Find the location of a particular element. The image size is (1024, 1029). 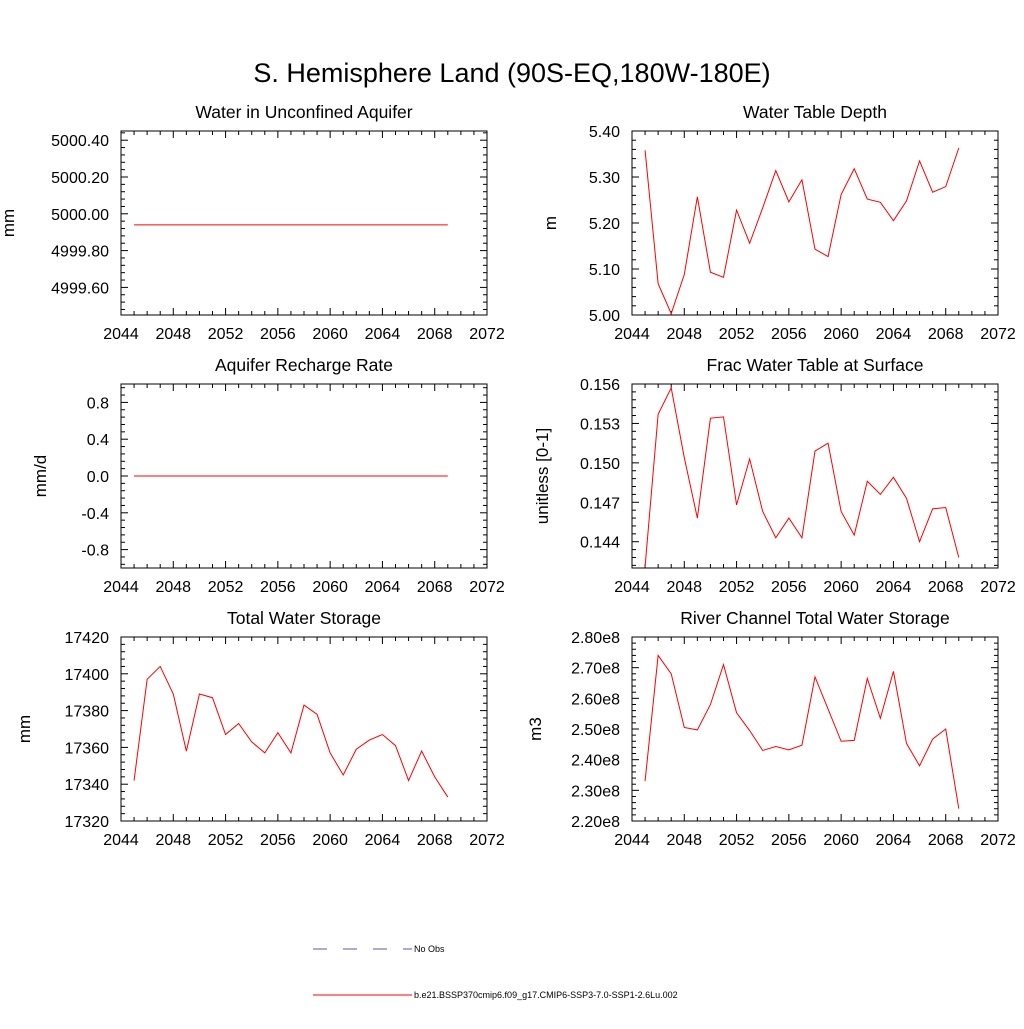

y-tick-label: 0.150 is located at coordinates (600, 464).